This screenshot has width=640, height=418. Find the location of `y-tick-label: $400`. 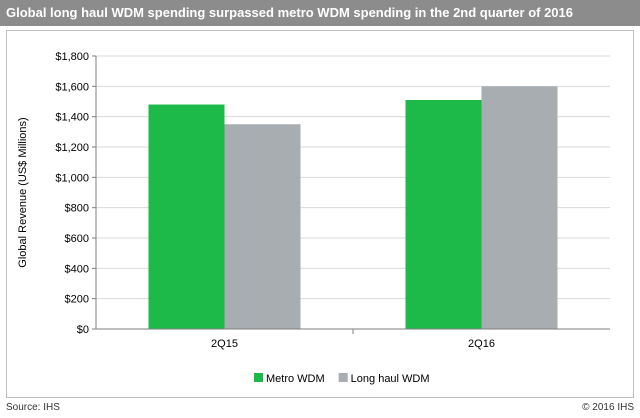

y-tick-label: $400 is located at coordinates (77, 269).